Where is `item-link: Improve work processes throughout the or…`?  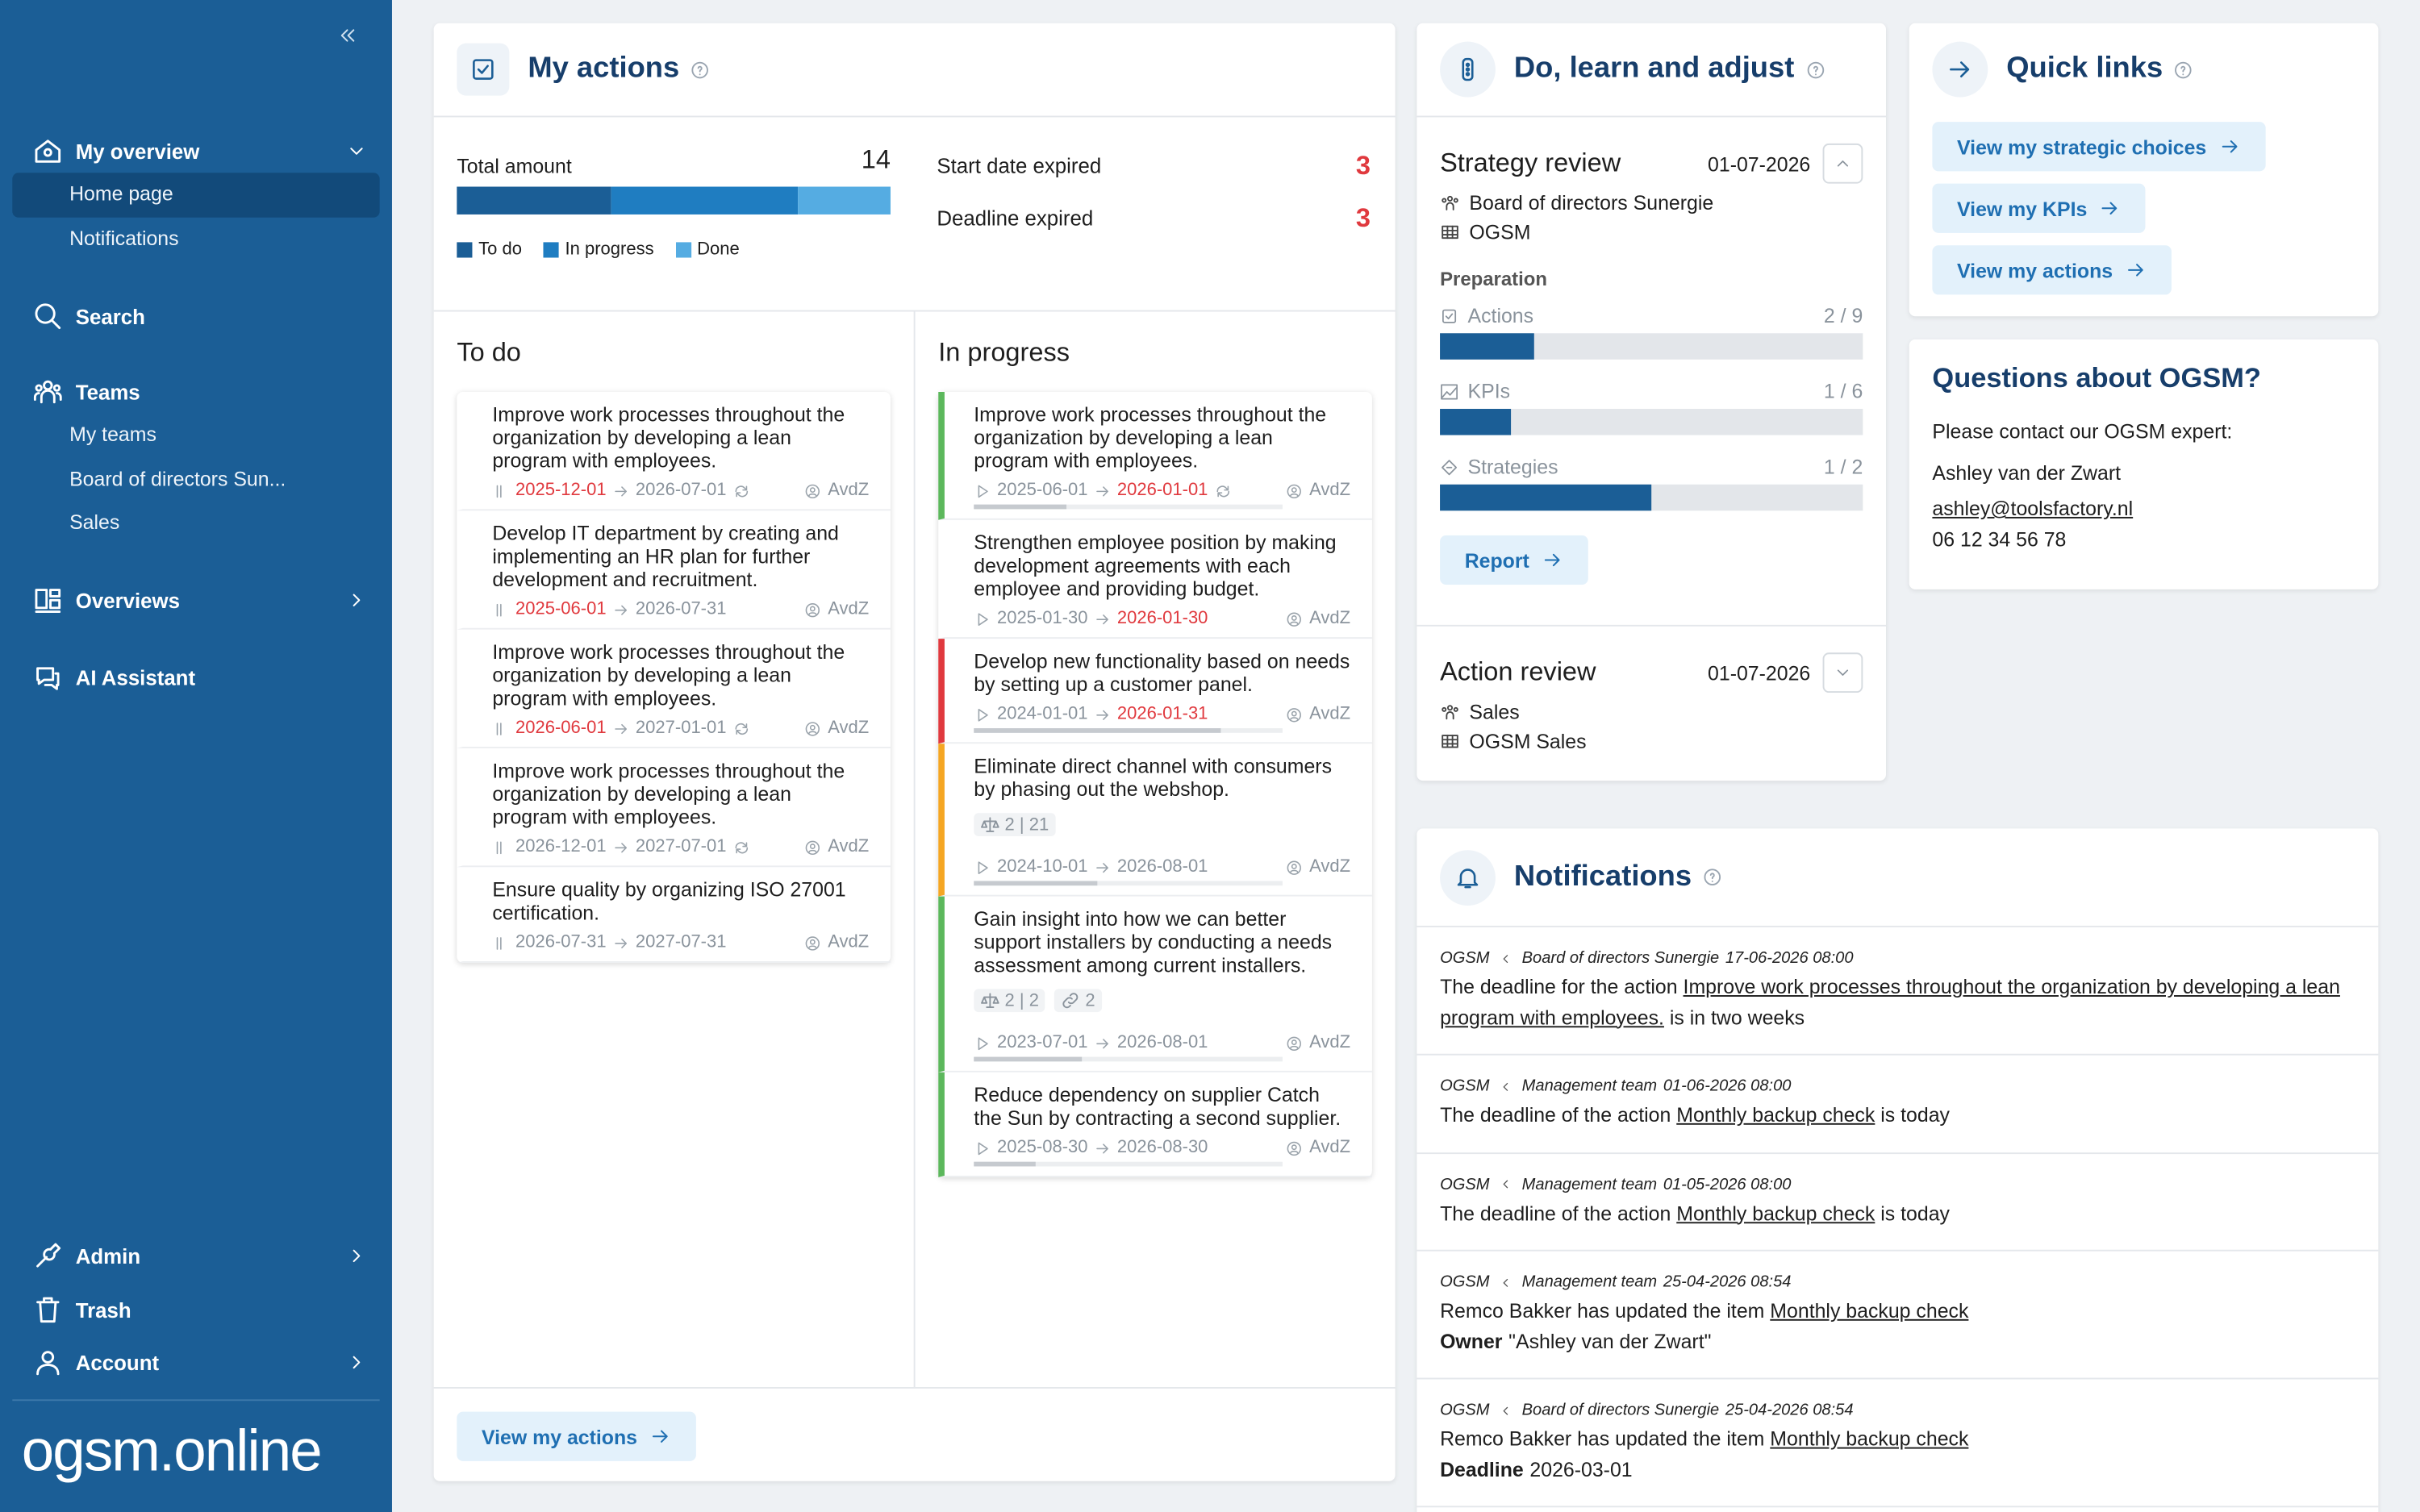
item-link: Improve work processes throughout the or… is located at coordinates (1890, 1002).